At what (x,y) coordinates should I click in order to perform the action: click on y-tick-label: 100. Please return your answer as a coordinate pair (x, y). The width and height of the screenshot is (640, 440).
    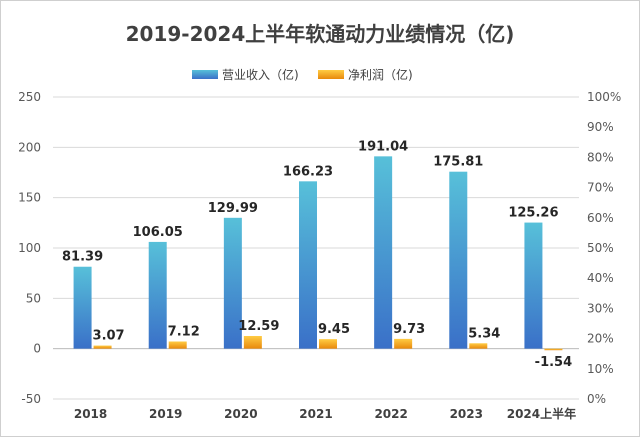
    Looking at the image, I should click on (29, 248).